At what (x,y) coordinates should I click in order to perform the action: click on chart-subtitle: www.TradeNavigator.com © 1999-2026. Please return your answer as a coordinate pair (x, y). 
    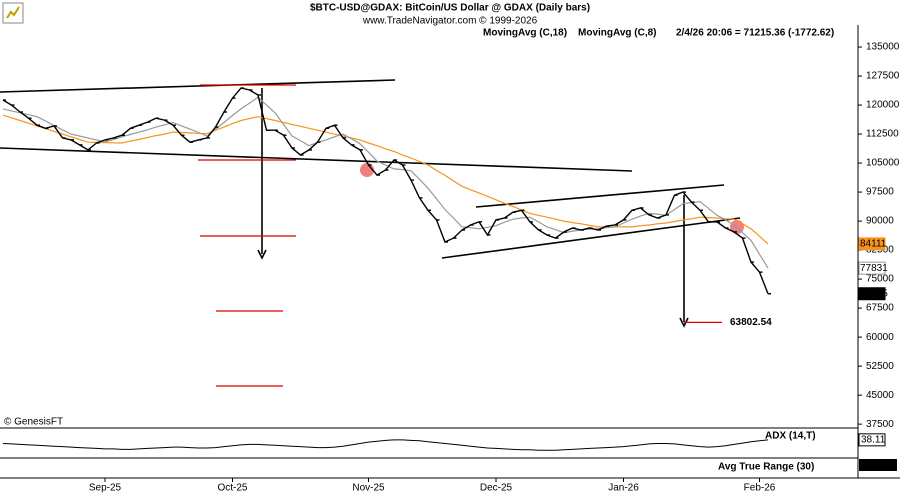
    Looking at the image, I should click on (450, 21).